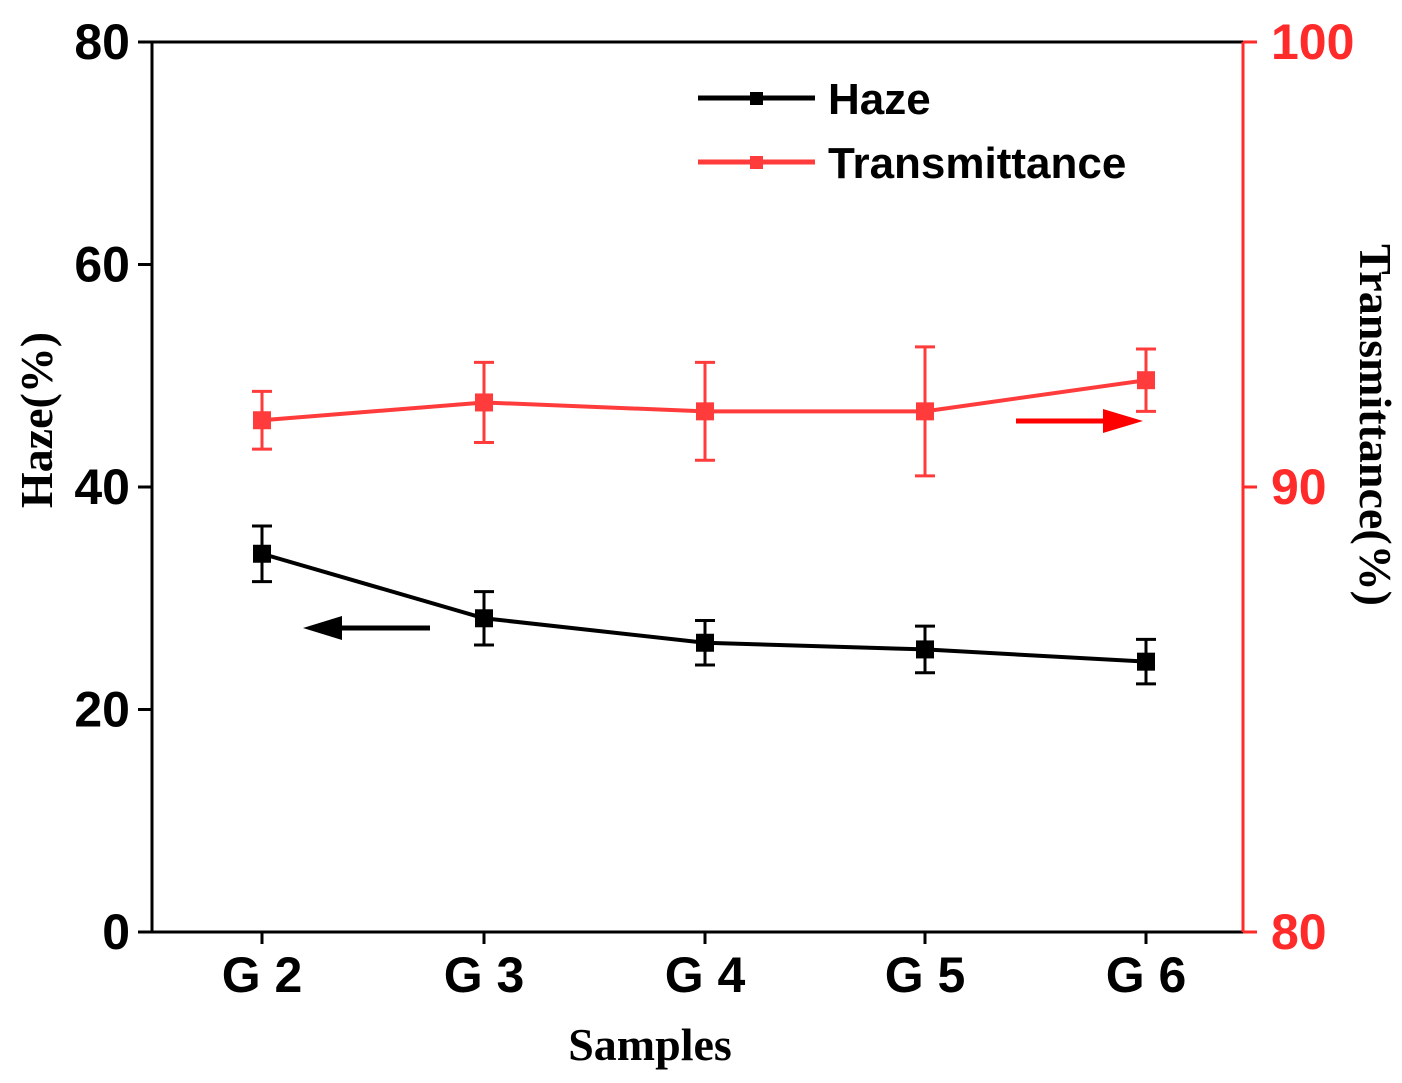 Image resolution: width=1402 pixels, height=1083 pixels. Describe the element at coordinates (879, 99) in the screenshot. I see `legend-haze-label: Haze` at that location.